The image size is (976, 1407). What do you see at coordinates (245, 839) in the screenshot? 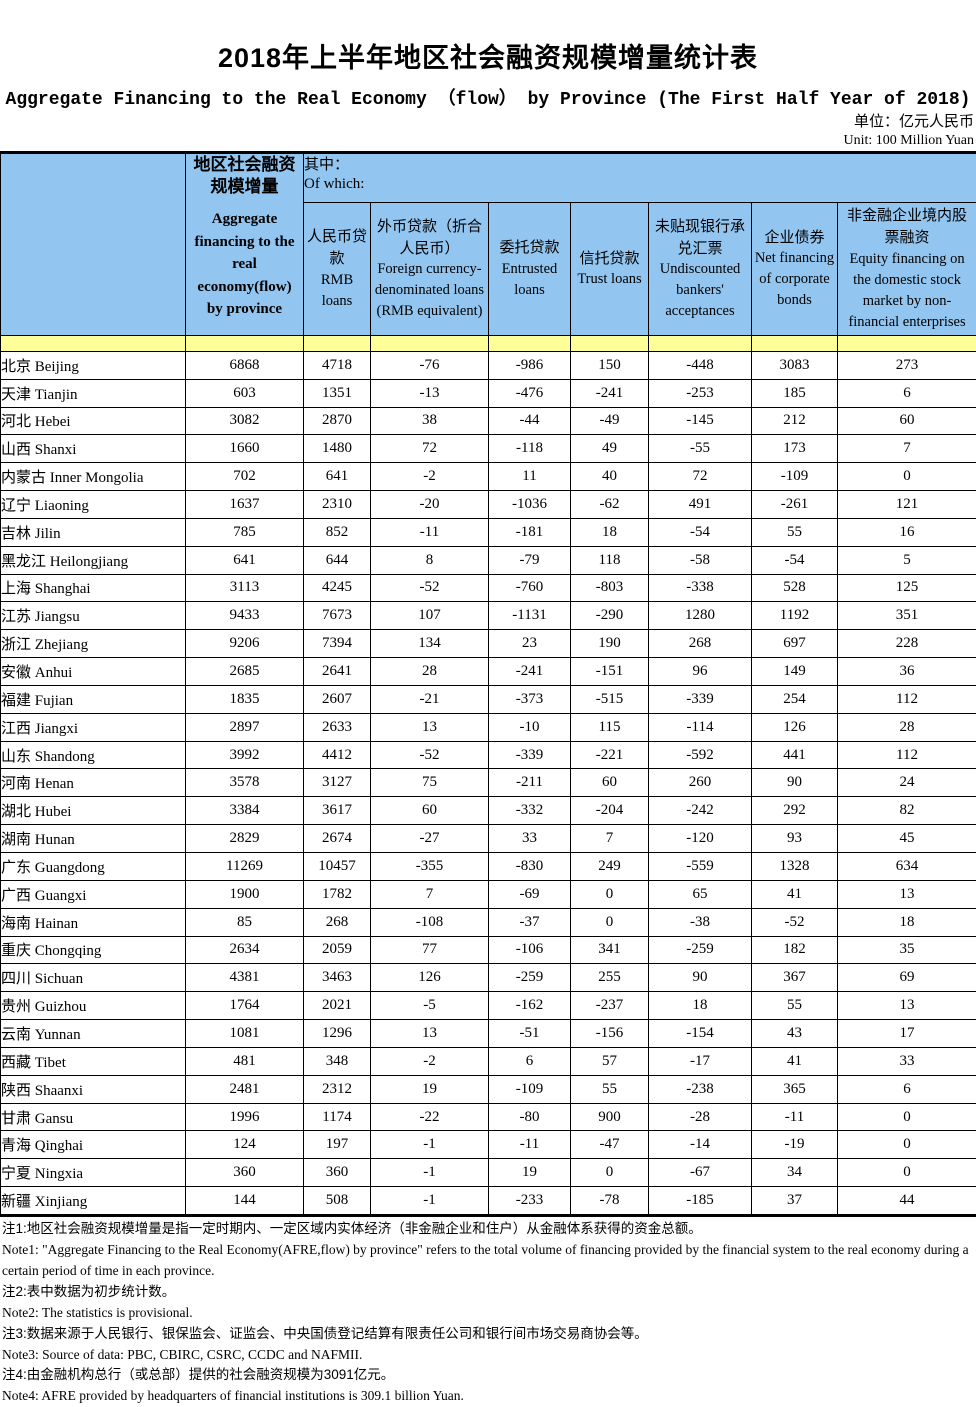
I see `value-cell: 2829` at bounding box center [245, 839].